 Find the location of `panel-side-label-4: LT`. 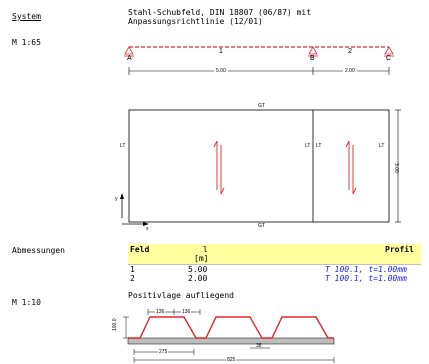

panel-side-label-4: LT is located at coordinates (382, 146).